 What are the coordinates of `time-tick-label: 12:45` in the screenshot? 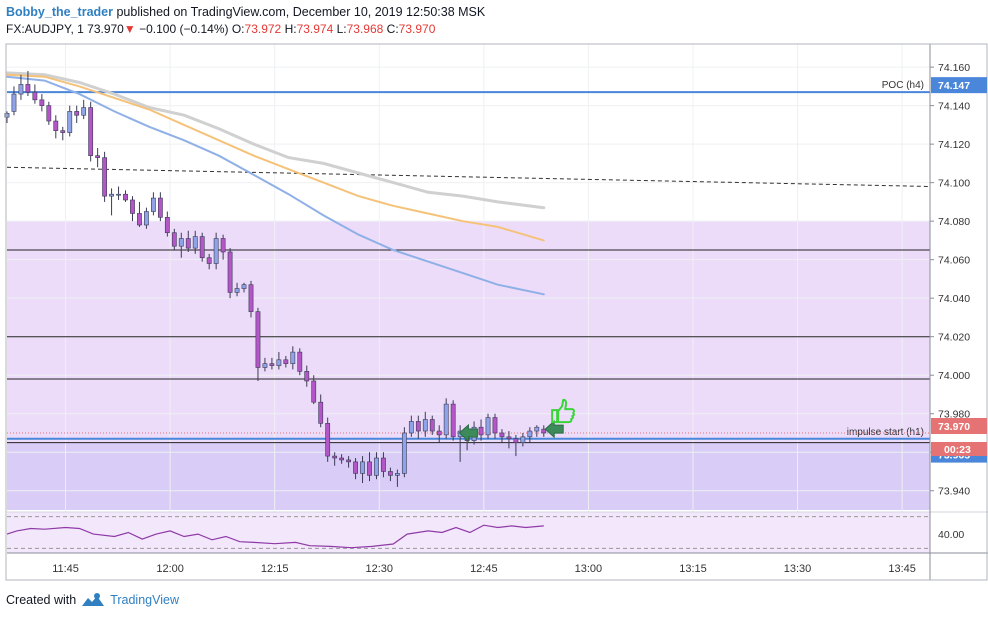 It's located at (484, 569).